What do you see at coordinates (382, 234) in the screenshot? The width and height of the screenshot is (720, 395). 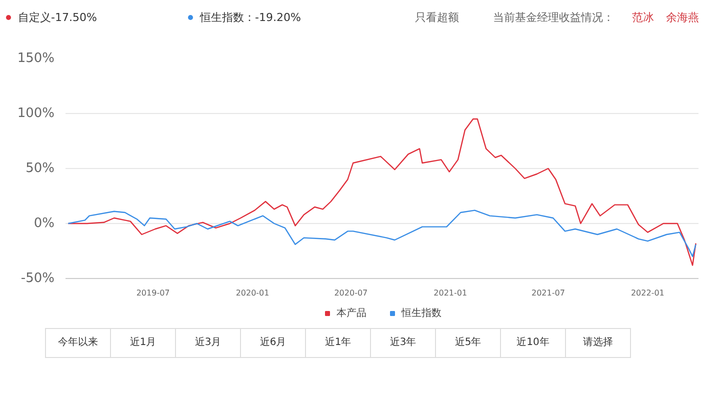 I see `line-series` at bounding box center [382, 234].